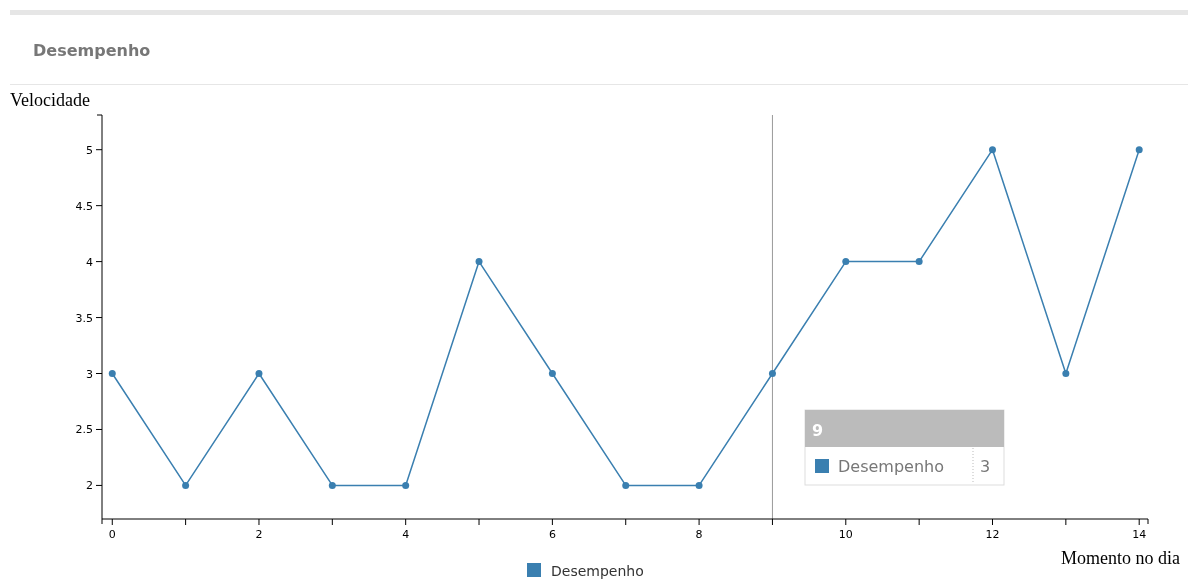  What do you see at coordinates (89, 486) in the screenshot?
I see `y-tick-label: 2` at bounding box center [89, 486].